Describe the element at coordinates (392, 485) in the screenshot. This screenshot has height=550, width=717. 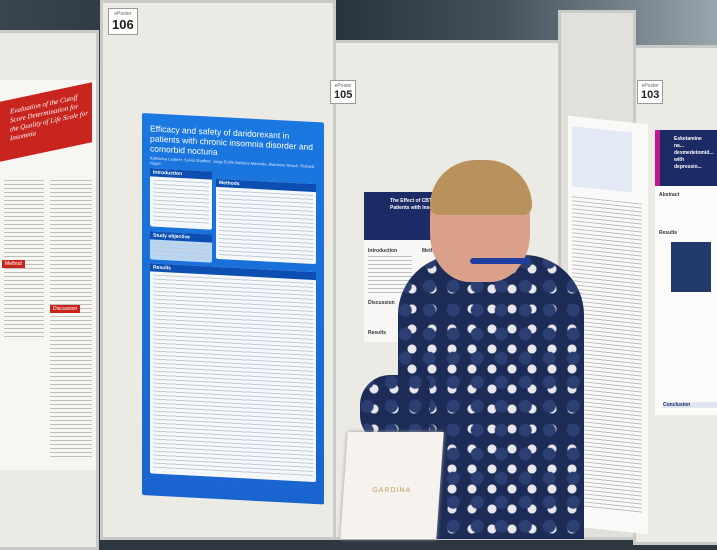
I see `shopping-bag: GARDINA` at that location.